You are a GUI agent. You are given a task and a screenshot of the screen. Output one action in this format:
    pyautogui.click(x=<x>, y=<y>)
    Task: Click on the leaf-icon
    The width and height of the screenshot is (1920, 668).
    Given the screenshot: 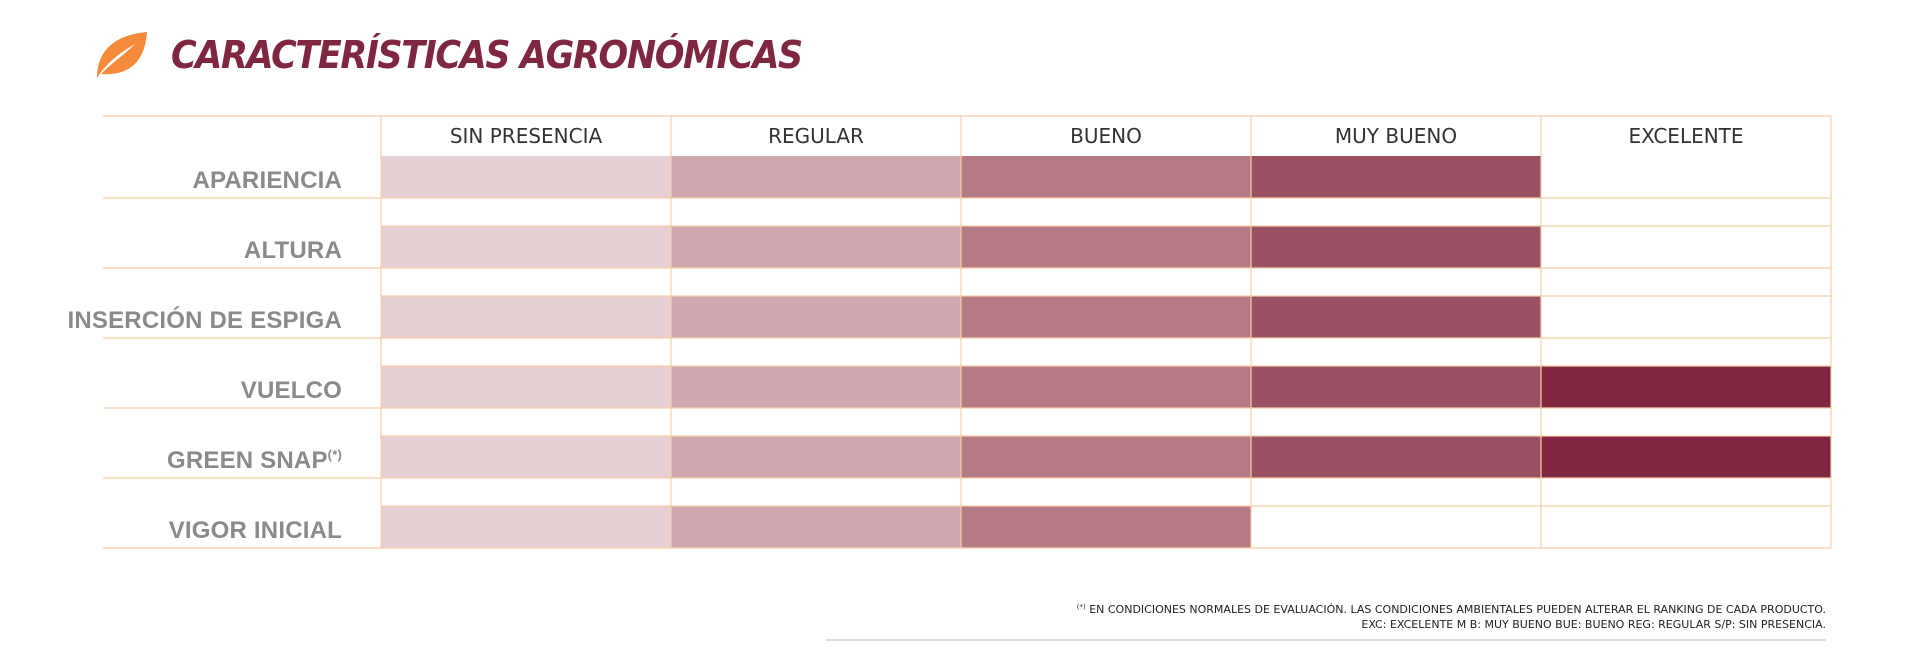 What is the action you would take?
    pyautogui.click(x=122, y=55)
    